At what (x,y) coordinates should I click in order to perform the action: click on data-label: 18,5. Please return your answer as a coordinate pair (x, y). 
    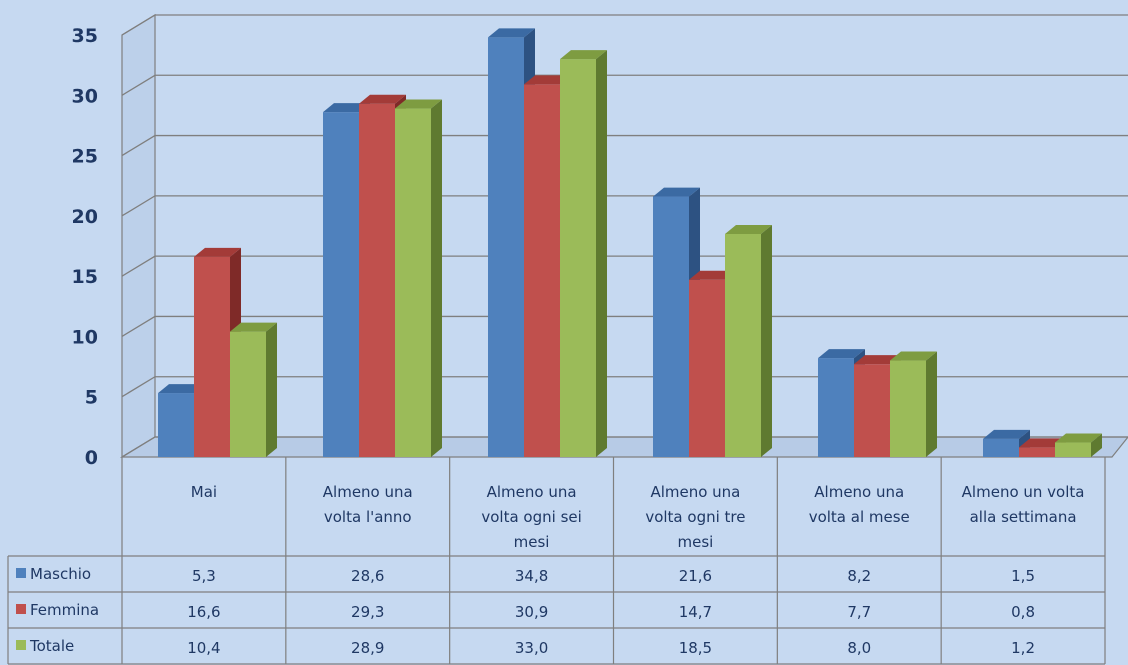
    Looking at the image, I should click on (695, 648).